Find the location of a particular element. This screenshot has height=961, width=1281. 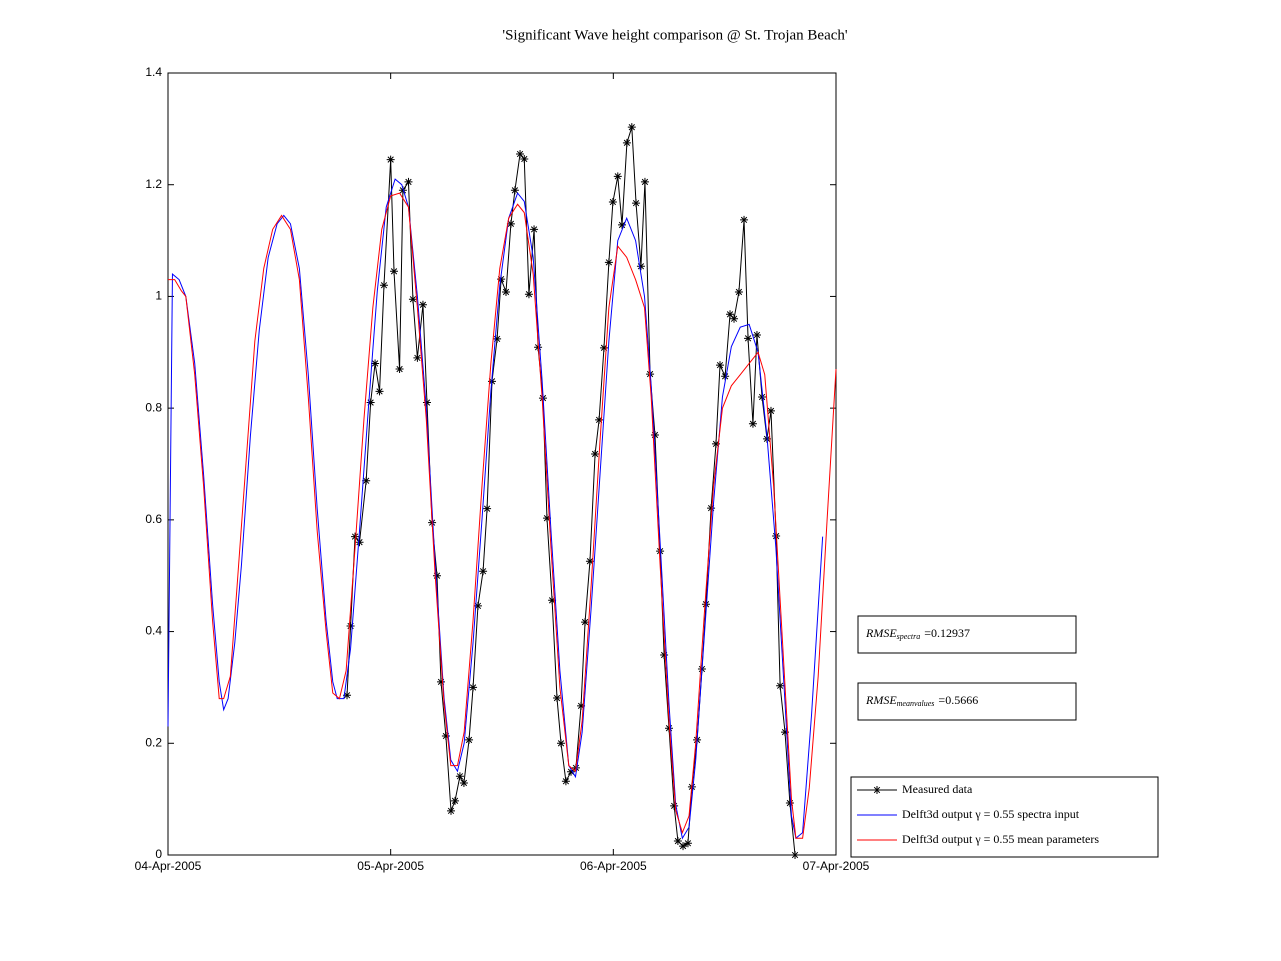

y-tick-label: 0.2 is located at coordinates (153, 742).